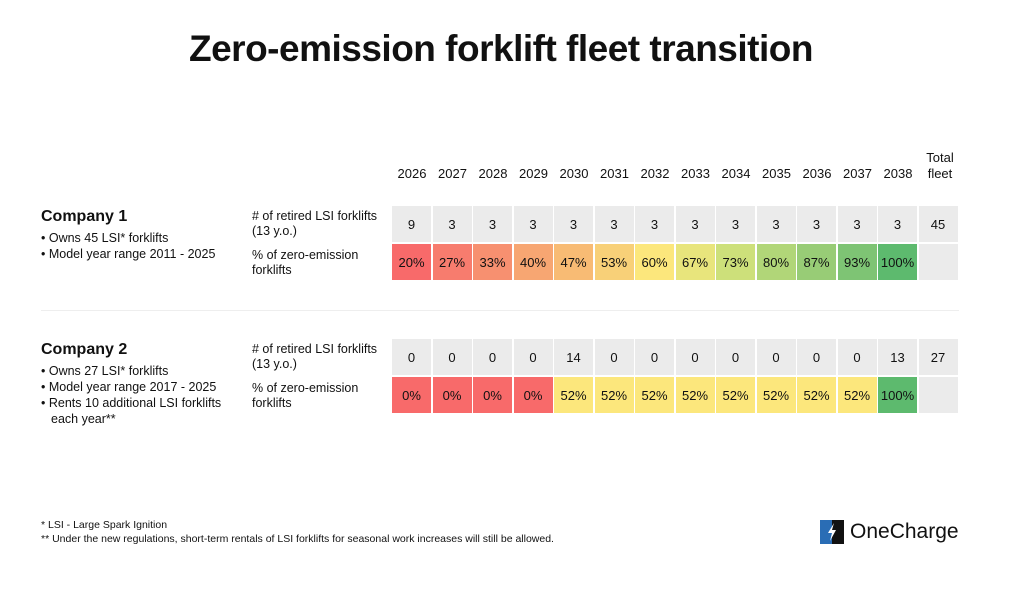 This screenshot has height=590, width=1017. I want to click on year-header: 2036, so click(817, 173).